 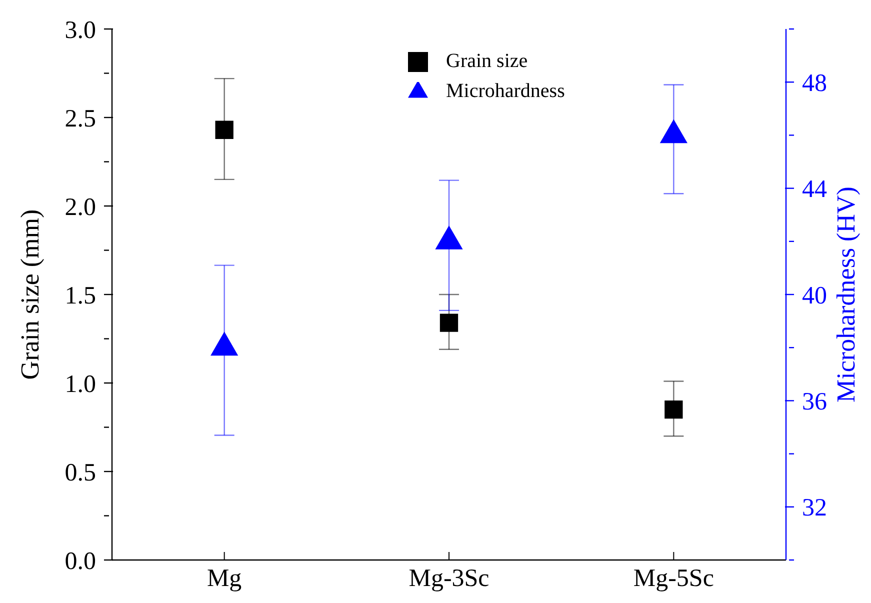 What do you see at coordinates (814, 402) in the screenshot?
I see `y2-tick-label: 36` at bounding box center [814, 402].